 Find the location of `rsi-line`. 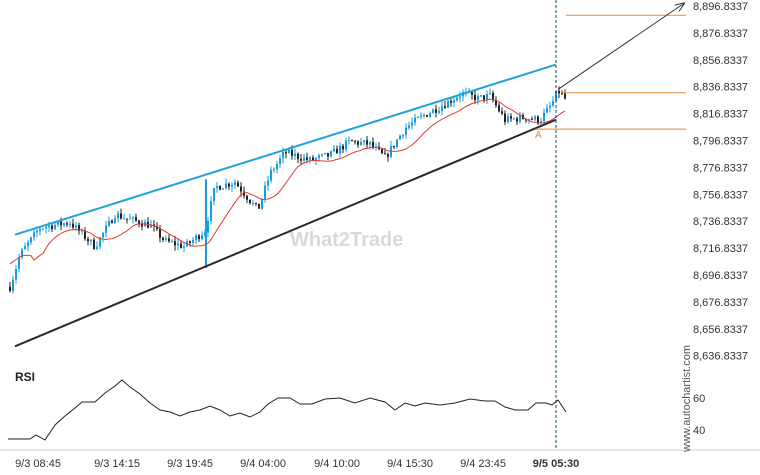

rsi-line is located at coordinates (287, 410).